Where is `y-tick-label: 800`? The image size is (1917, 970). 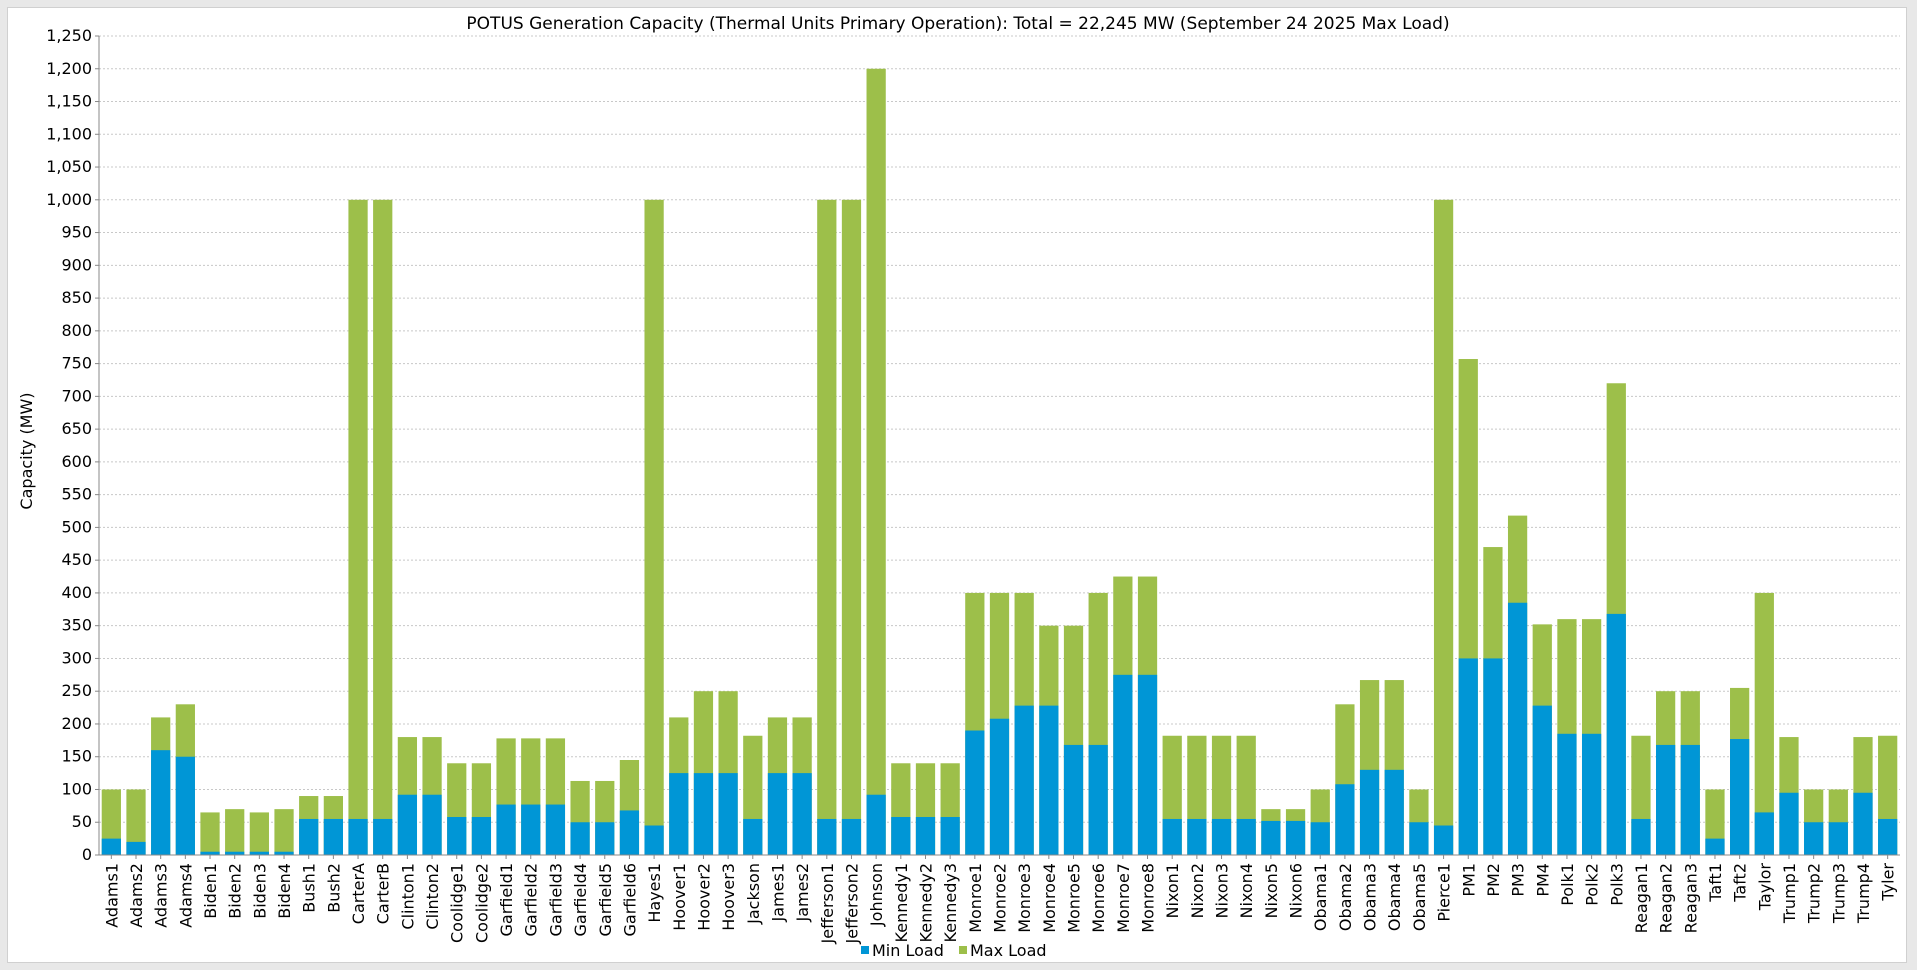
y-tick-label: 800 is located at coordinates (76, 330).